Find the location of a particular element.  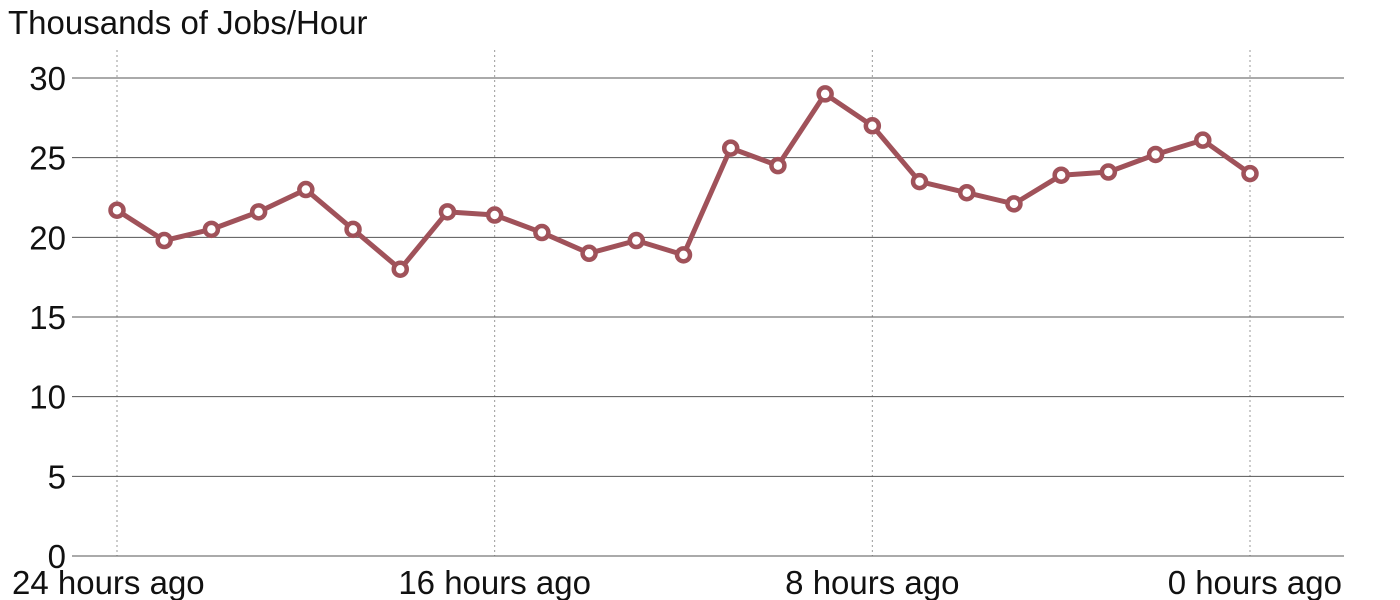

y-tick-label: 15 is located at coordinates (47, 317).